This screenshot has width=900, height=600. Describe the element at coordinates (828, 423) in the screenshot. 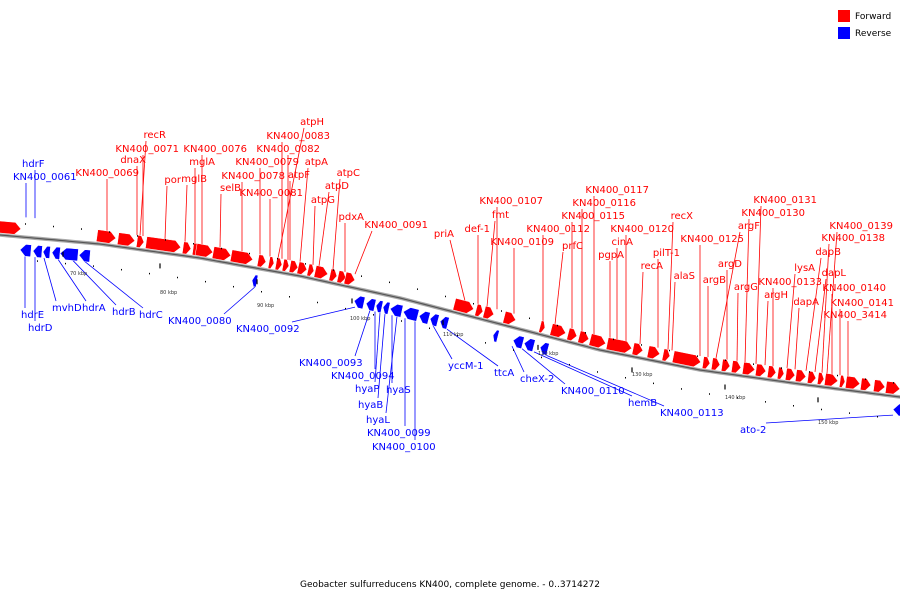

I see `tick-label: 150 kbp` at that location.